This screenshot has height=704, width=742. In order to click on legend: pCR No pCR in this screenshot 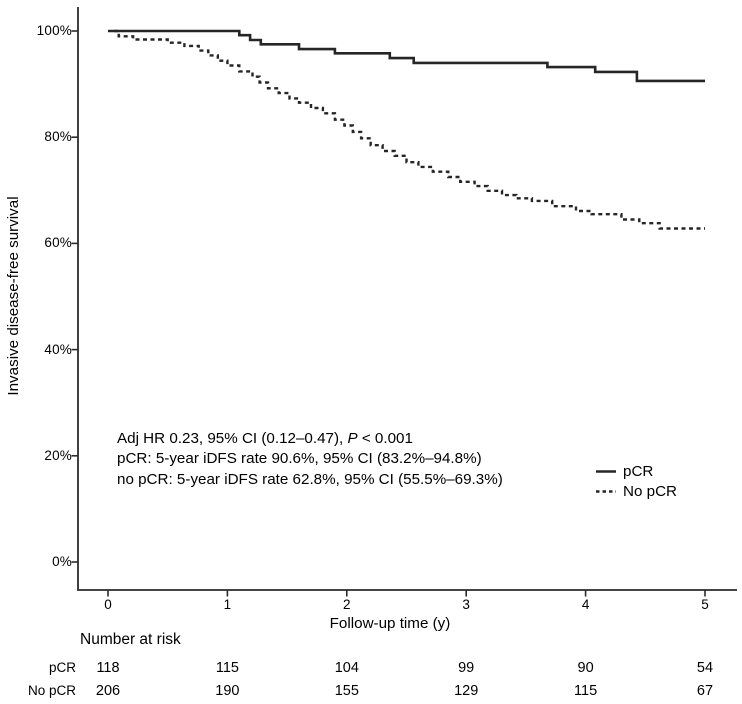, I will do `click(636, 481)`.